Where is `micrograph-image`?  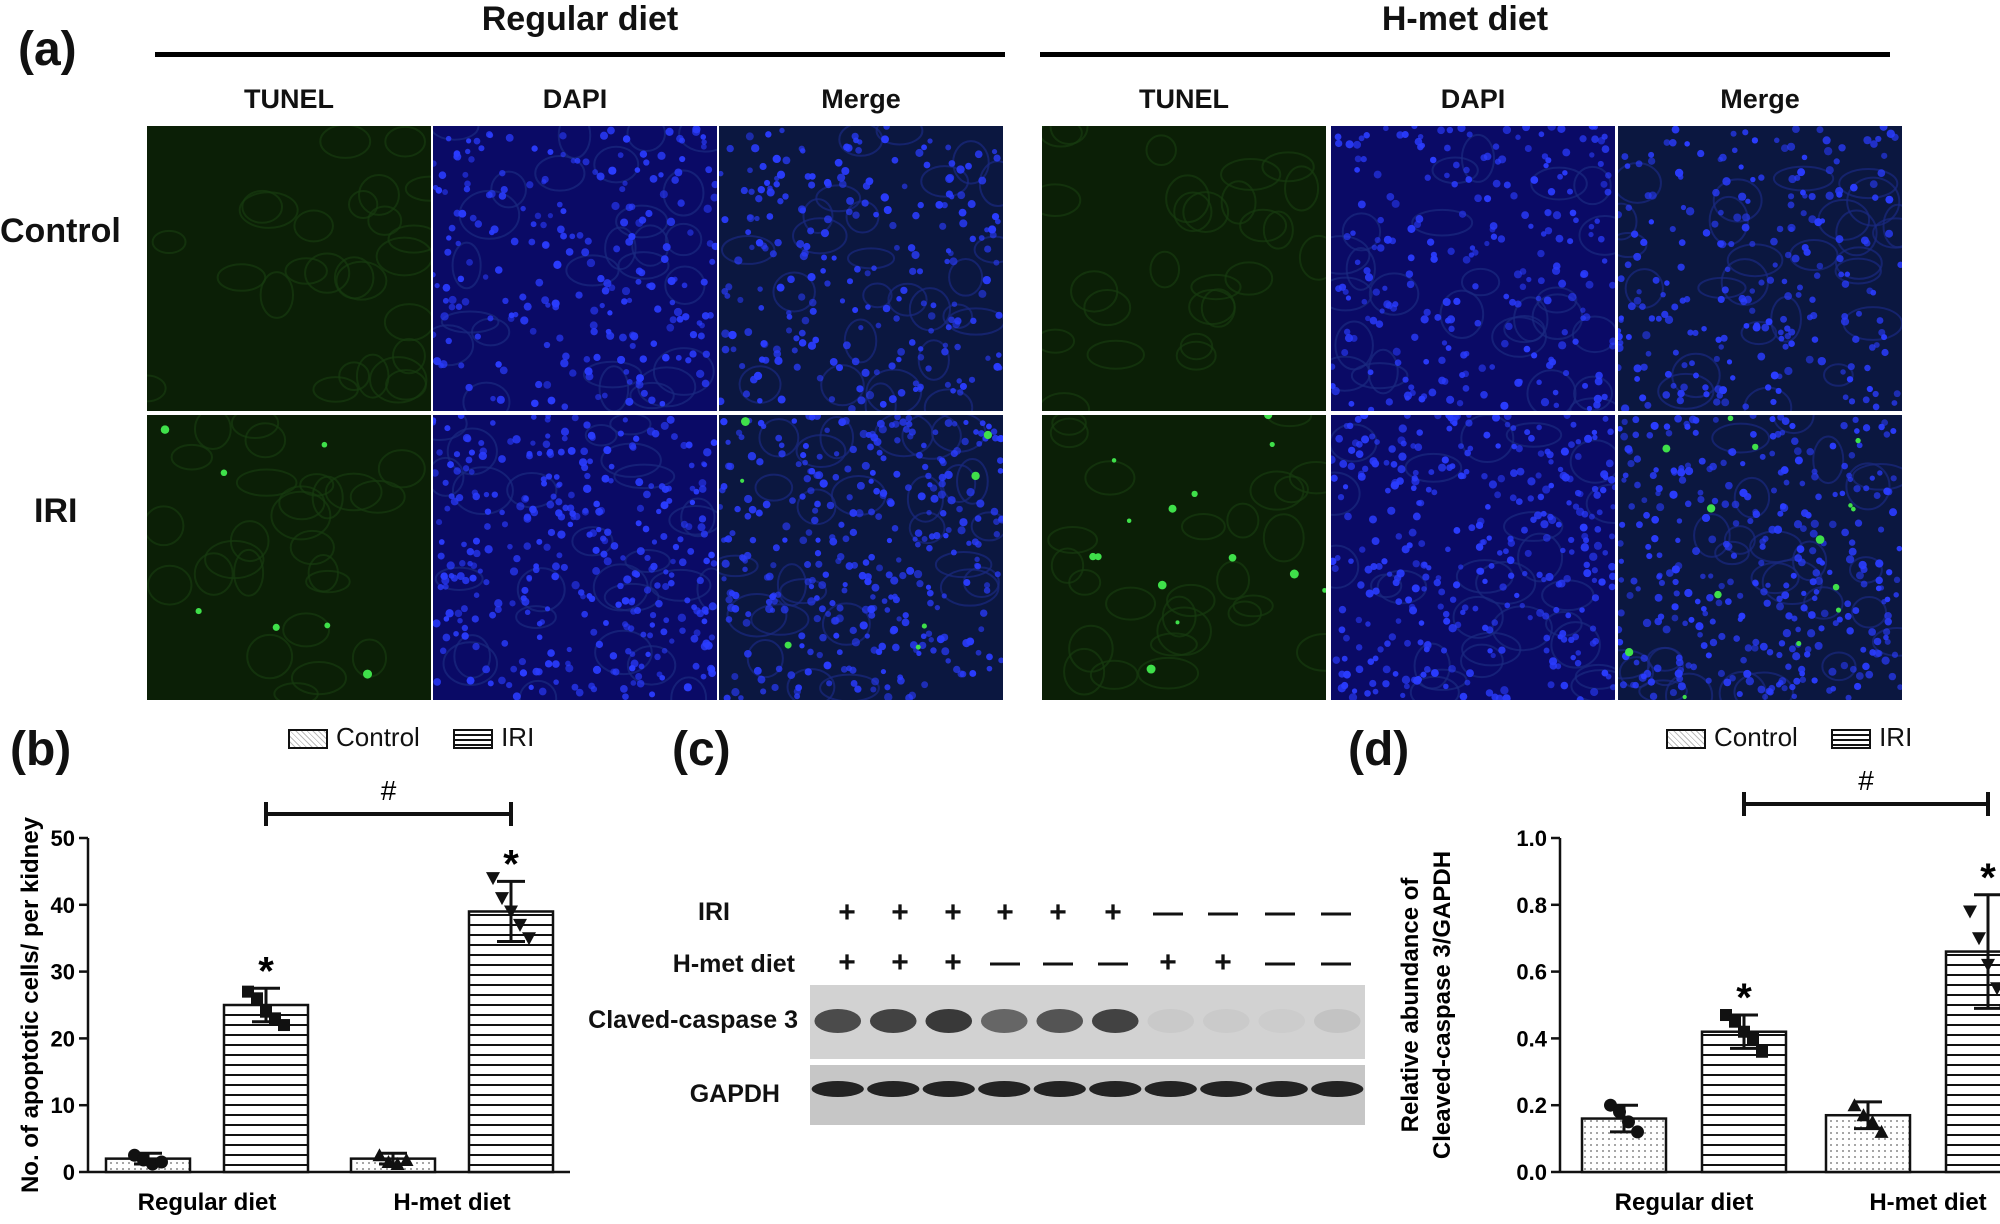
micrograph-image is located at coordinates (289, 268).